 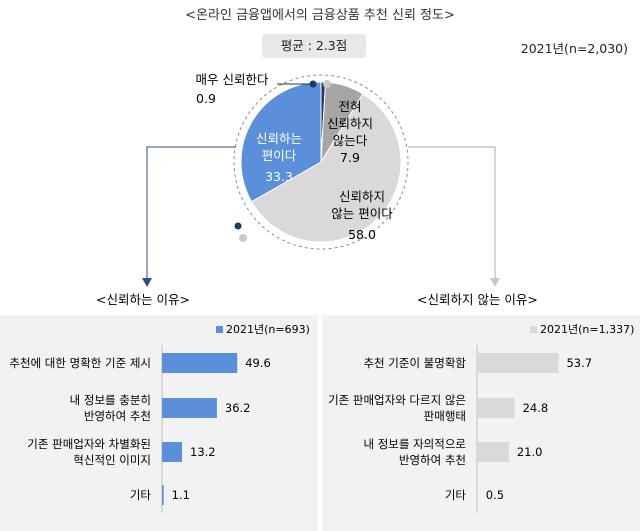 I want to click on trust-reasons-arrow, so click(x=147, y=282).